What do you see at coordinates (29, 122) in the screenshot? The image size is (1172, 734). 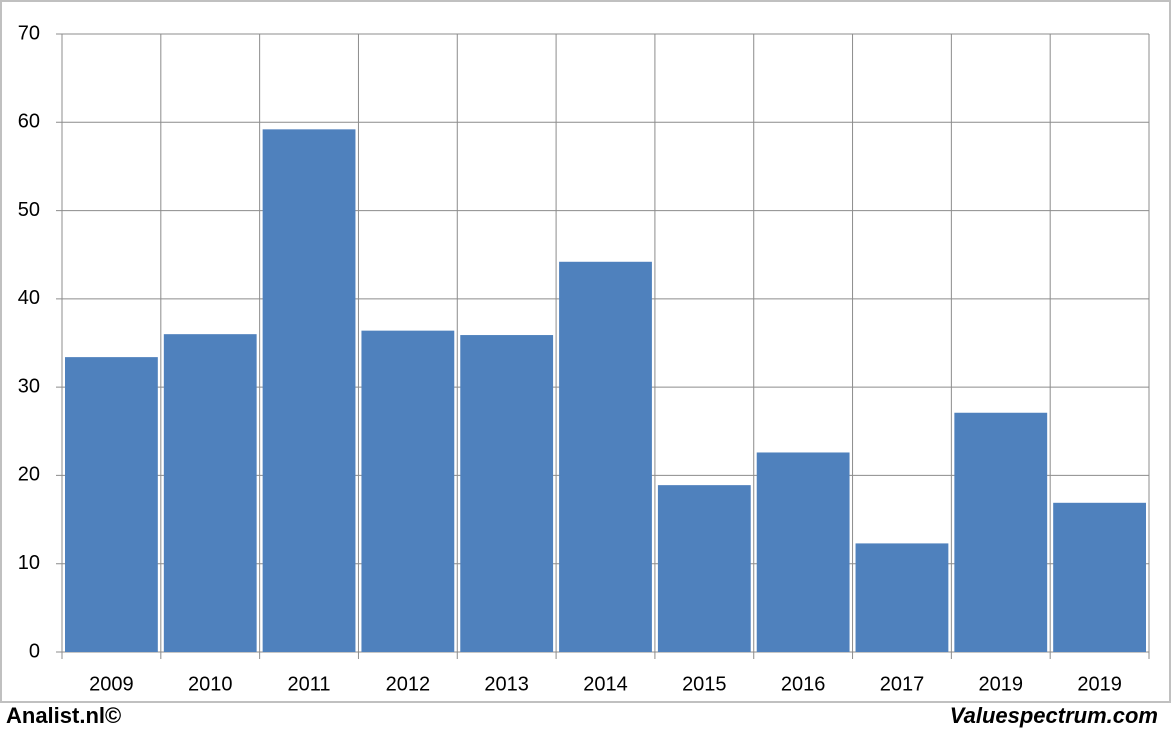 I see `y-tick-label: 60` at bounding box center [29, 122].